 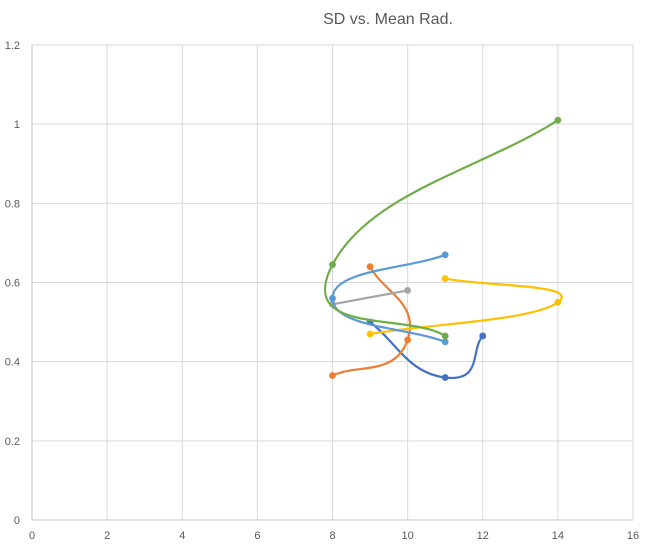 What do you see at coordinates (633, 536) in the screenshot?
I see `x-tick-label: 16` at bounding box center [633, 536].